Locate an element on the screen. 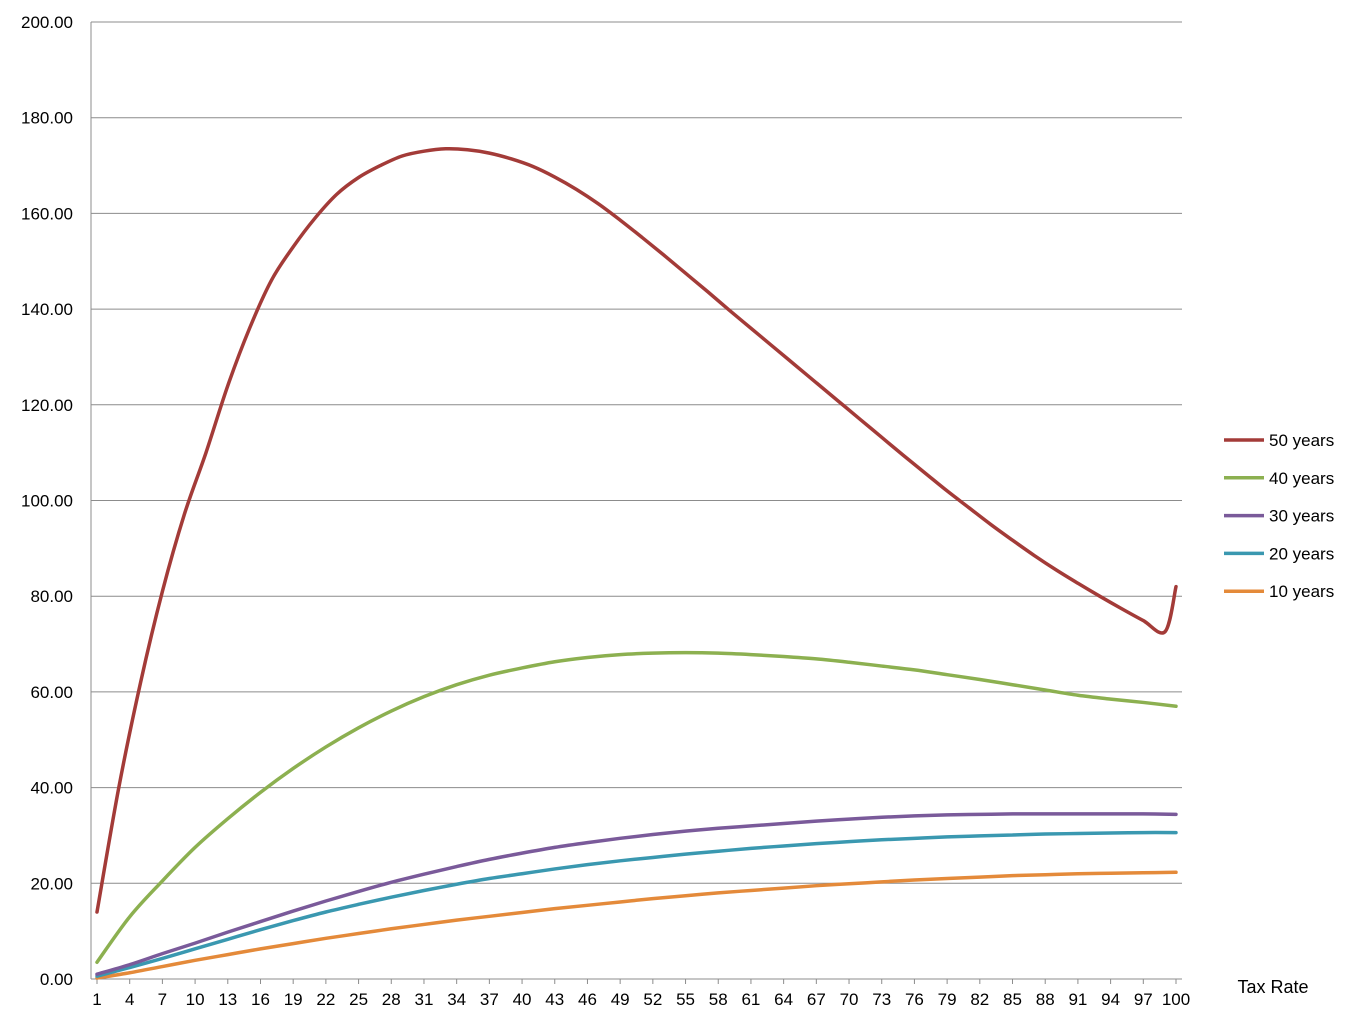  y-tick-label: 20.00 is located at coordinates (51, 883).